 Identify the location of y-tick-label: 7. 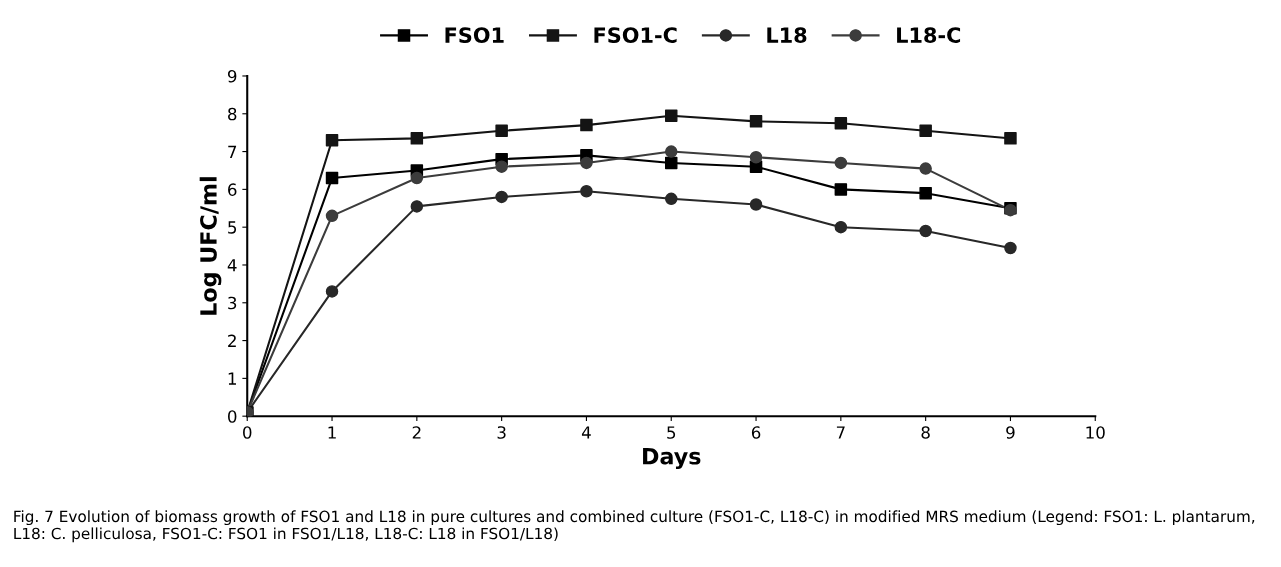
(232, 151).